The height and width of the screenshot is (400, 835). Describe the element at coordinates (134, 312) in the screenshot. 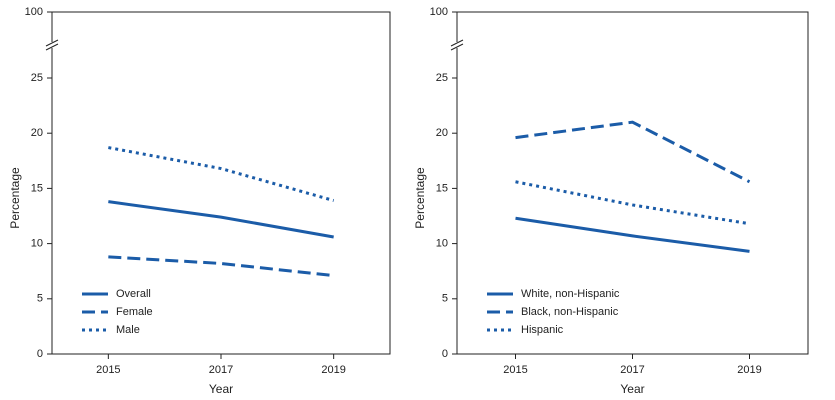

I see `legend-label: Female` at that location.